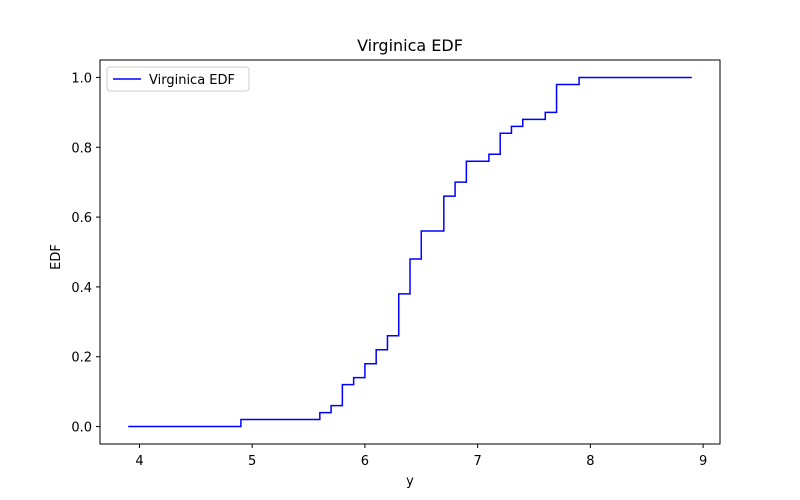 The height and width of the screenshot is (500, 800). What do you see at coordinates (81, 78) in the screenshot?
I see `y-tick-label: 1.0` at bounding box center [81, 78].